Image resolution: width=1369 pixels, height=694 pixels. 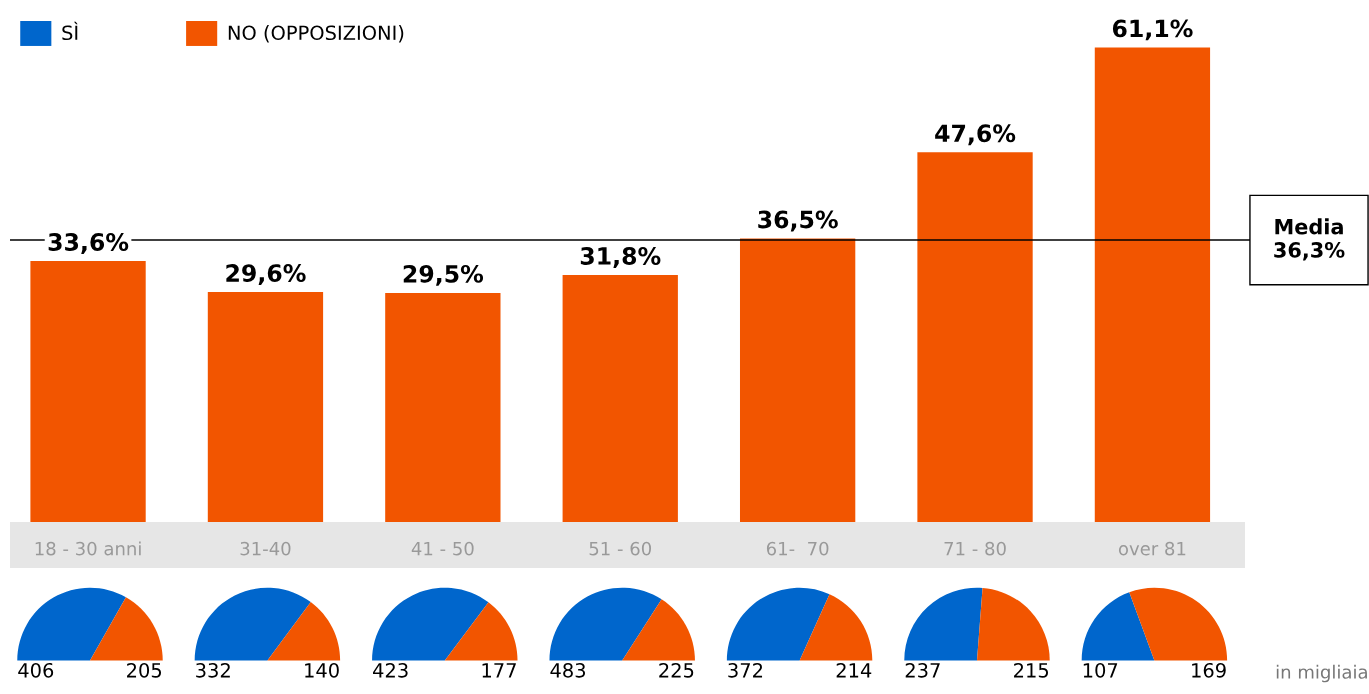 I want to click on data-label: 29,5%, so click(x=443, y=275).